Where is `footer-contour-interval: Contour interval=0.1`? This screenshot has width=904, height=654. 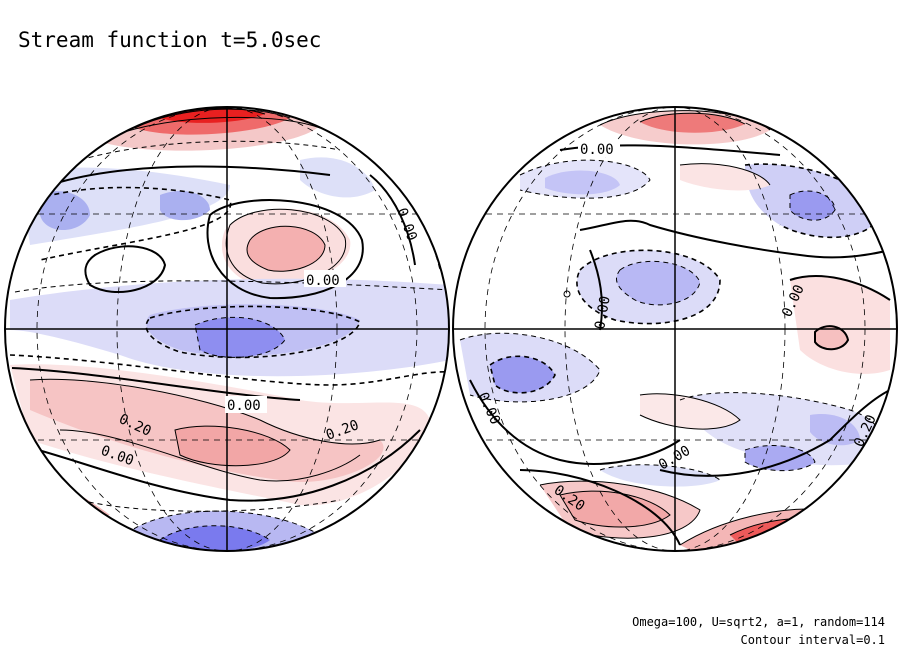 footer-contour-interval: Contour interval=0.1 is located at coordinates (813, 640).